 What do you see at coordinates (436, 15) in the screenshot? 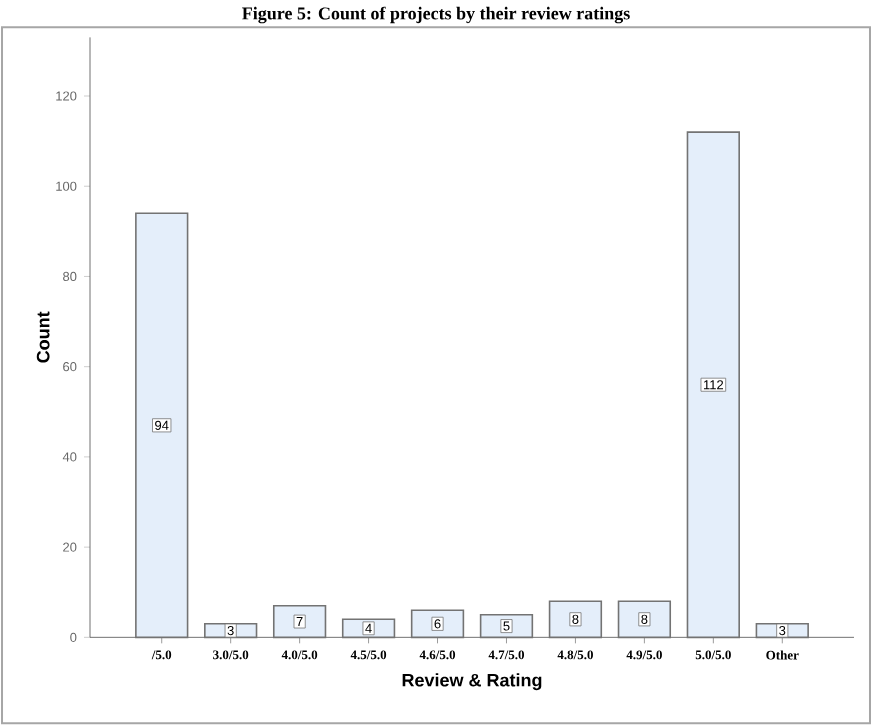
I see `chart-title: Figure 5: Count of projects by their review ratings` at bounding box center [436, 15].